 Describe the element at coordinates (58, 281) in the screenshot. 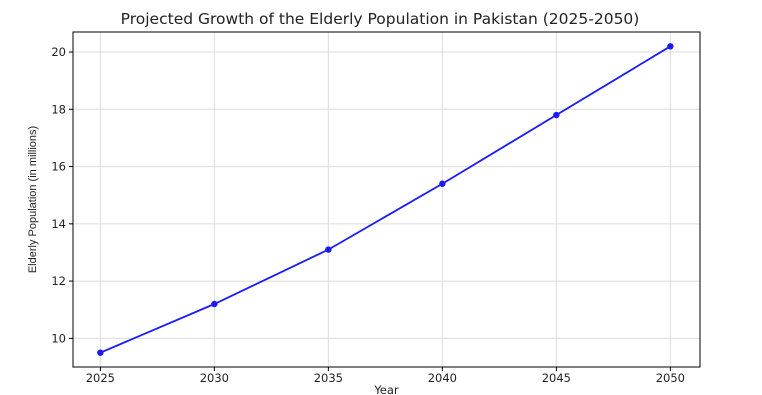

I see `y-tick-label: 12` at that location.